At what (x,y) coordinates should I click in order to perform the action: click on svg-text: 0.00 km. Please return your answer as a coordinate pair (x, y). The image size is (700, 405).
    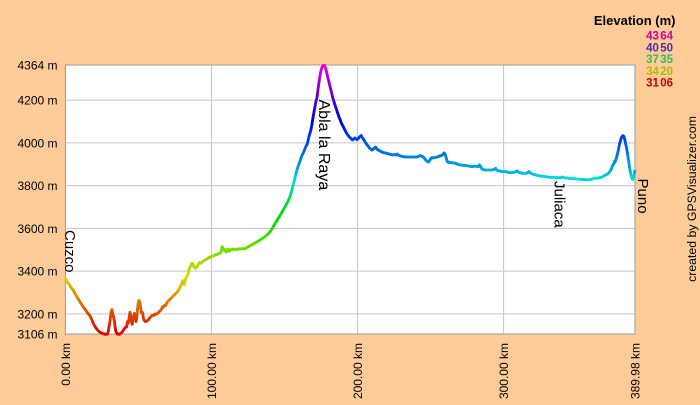
    Looking at the image, I should click on (66, 364).